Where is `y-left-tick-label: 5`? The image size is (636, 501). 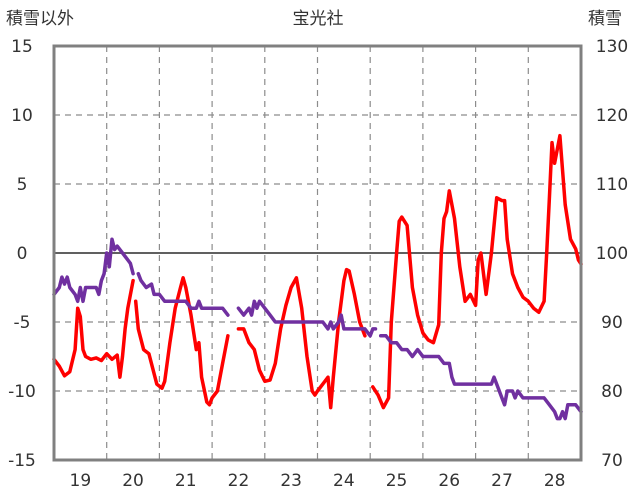
y-left-tick-label: 5 is located at coordinates (22, 185).